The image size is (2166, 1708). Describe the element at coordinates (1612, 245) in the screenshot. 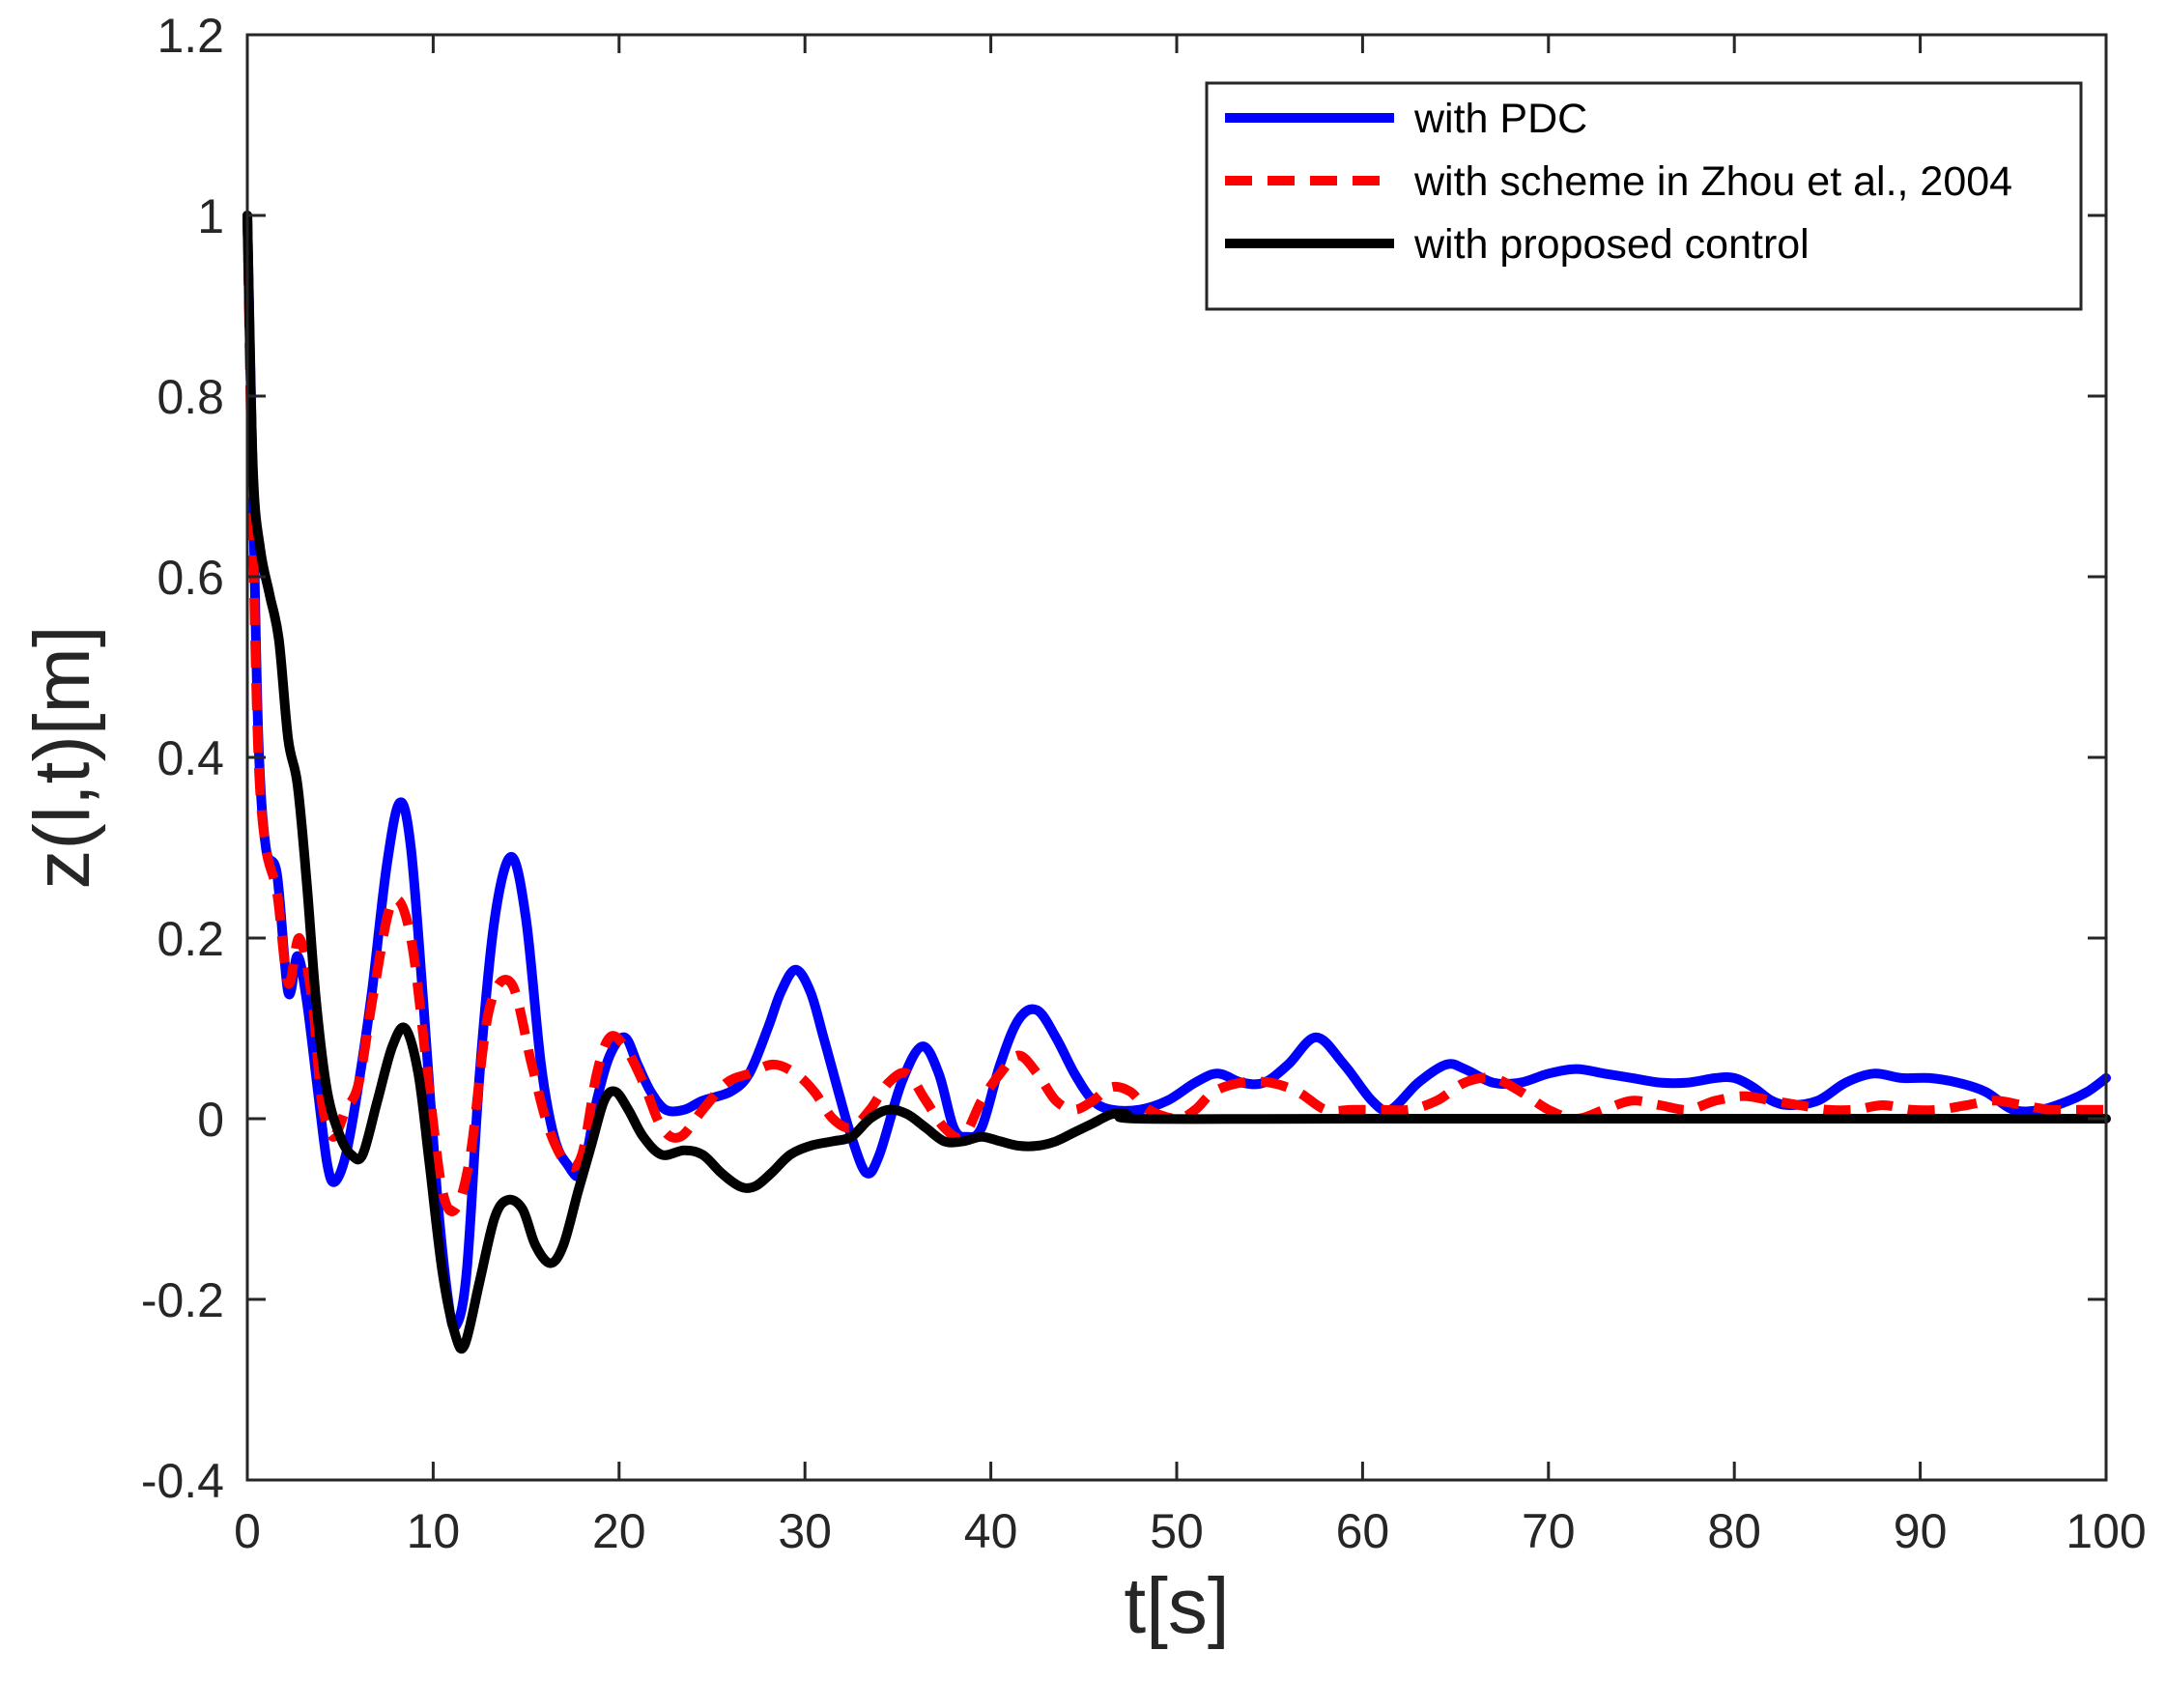

I see `legend-label-proposed-control: with proposed control` at that location.